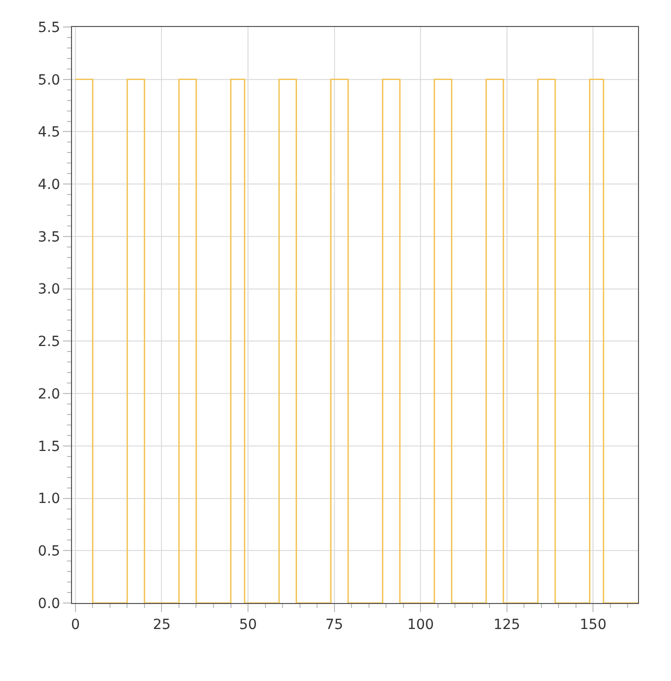  Describe the element at coordinates (49, 604) in the screenshot. I see `y-tick-label: 0.0` at that location.